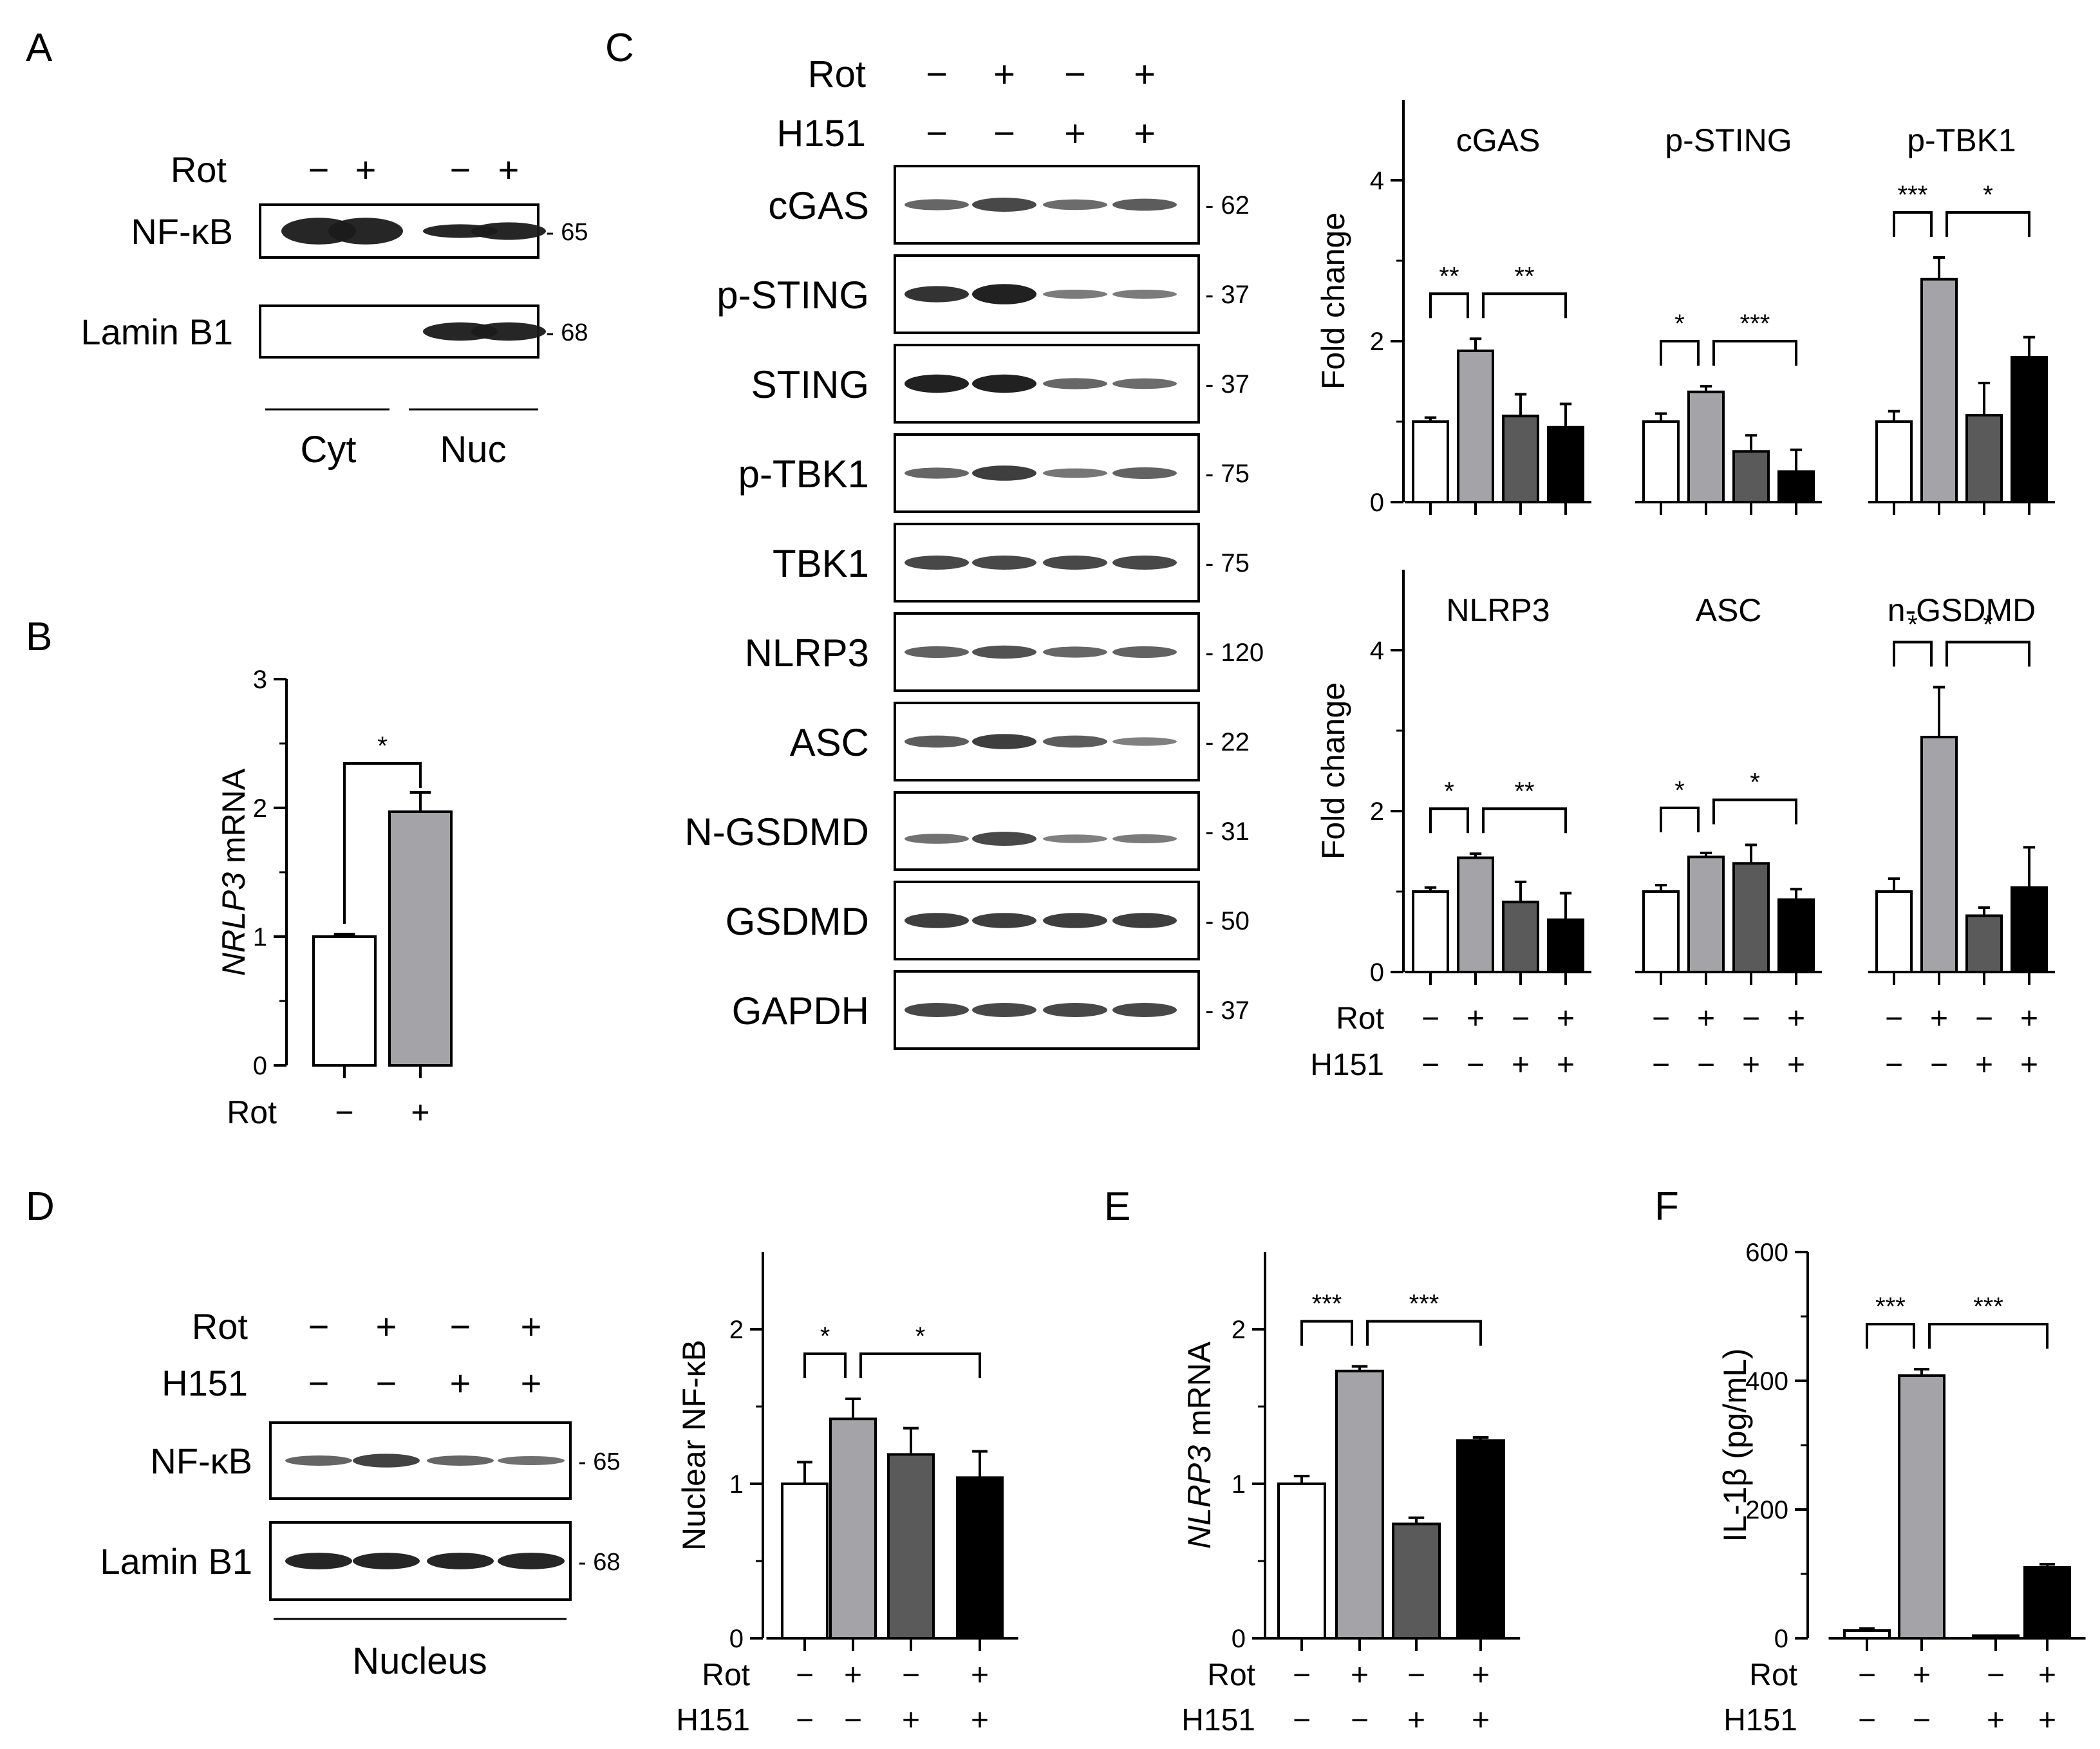 The image size is (2100, 1749). What do you see at coordinates (1894, 461) in the screenshot?
I see `c-p-tbk1-bar-control` at bounding box center [1894, 461].